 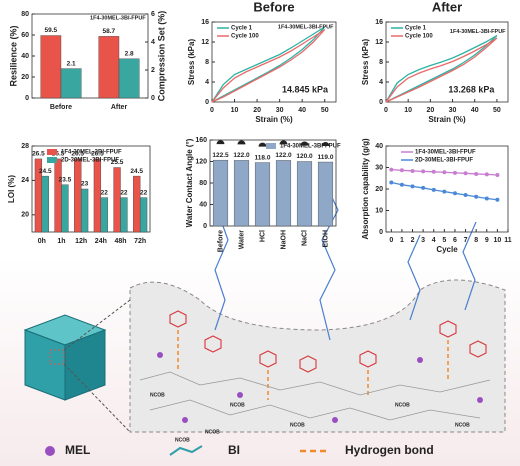 What do you see at coordinates (140, 241) in the screenshot?
I see `x-tick-label: 72h` at bounding box center [140, 241].